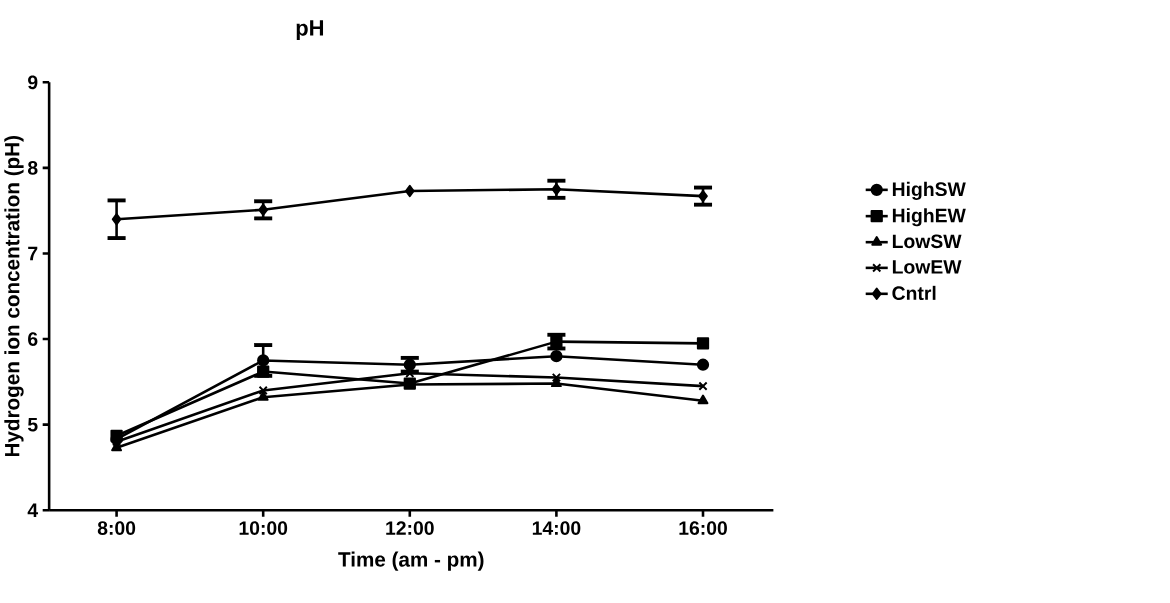 The image size is (1170, 603). Describe the element at coordinates (556, 528) in the screenshot. I see `x-tick-label: 14:00` at that location.